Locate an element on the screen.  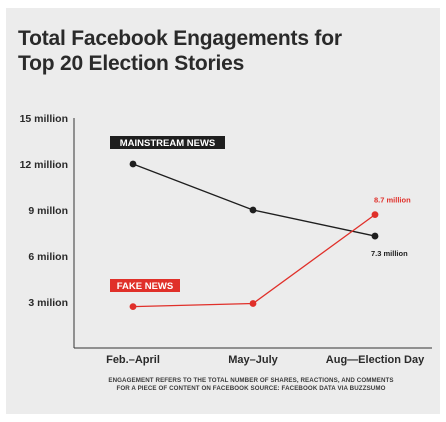
mainstream-news-tag-label: MAINSTREAM NEWS is located at coordinates (168, 143).